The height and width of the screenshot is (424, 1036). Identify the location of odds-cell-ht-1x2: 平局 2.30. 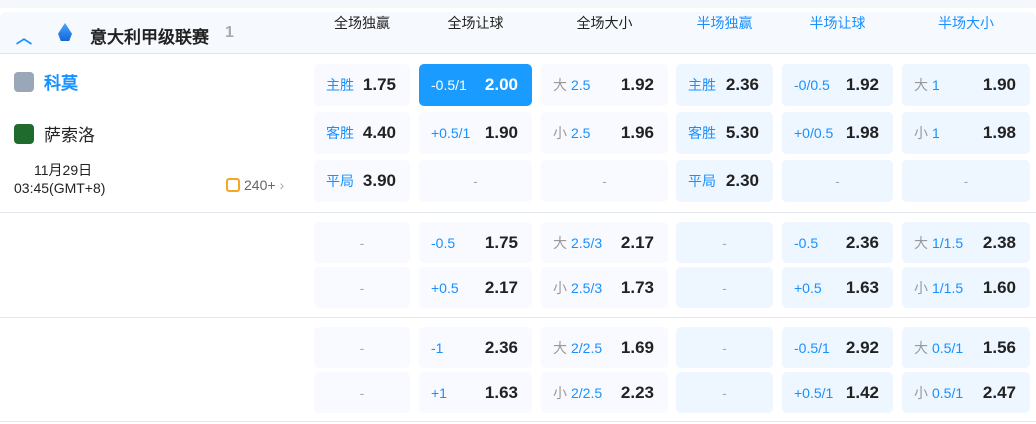
(724, 181).